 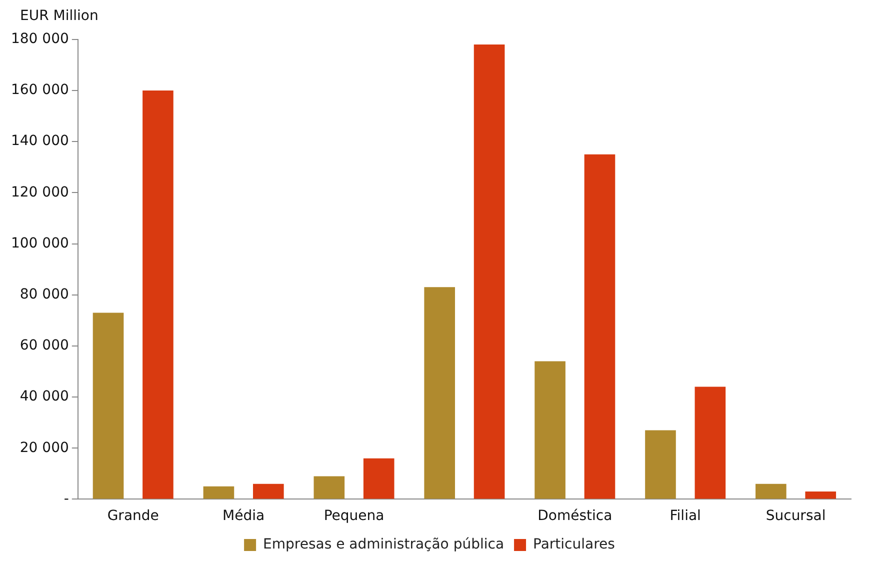 I want to click on x-tick-label: Pequena, so click(x=354, y=516).